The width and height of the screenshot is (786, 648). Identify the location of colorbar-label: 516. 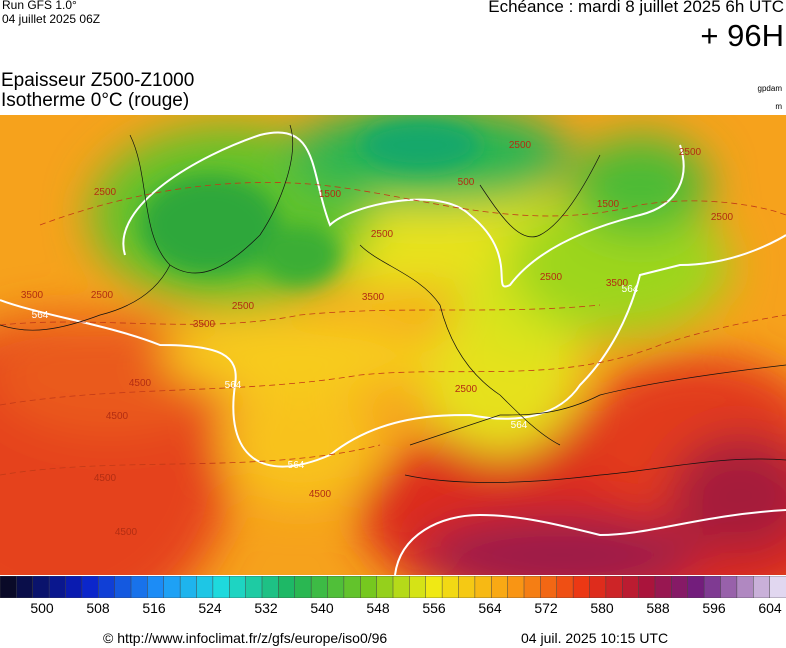
(154, 608).